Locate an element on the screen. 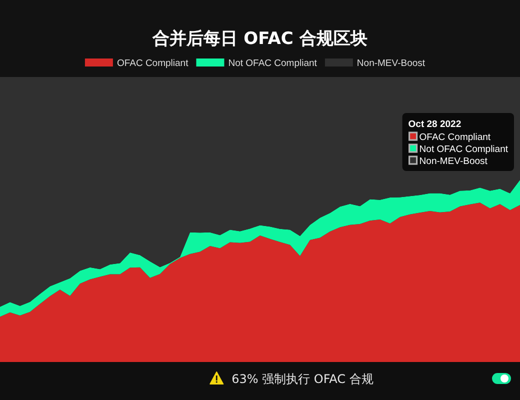 The width and height of the screenshot is (520, 400). tooltip-label: OFAC Compliant is located at coordinates (455, 137).